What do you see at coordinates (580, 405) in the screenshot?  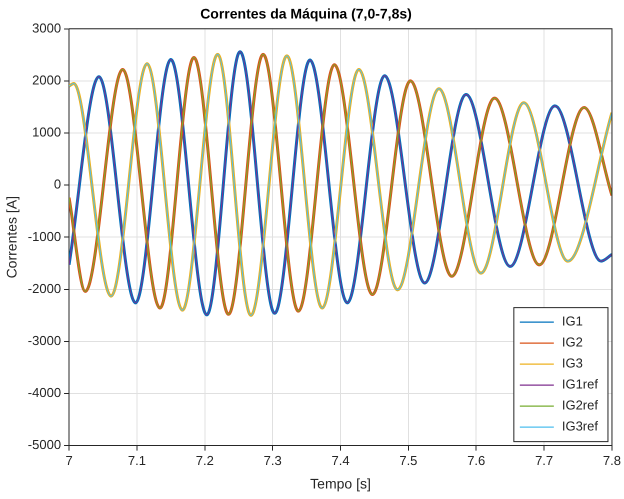 I see `legend-label: IG2ref` at bounding box center [580, 405].